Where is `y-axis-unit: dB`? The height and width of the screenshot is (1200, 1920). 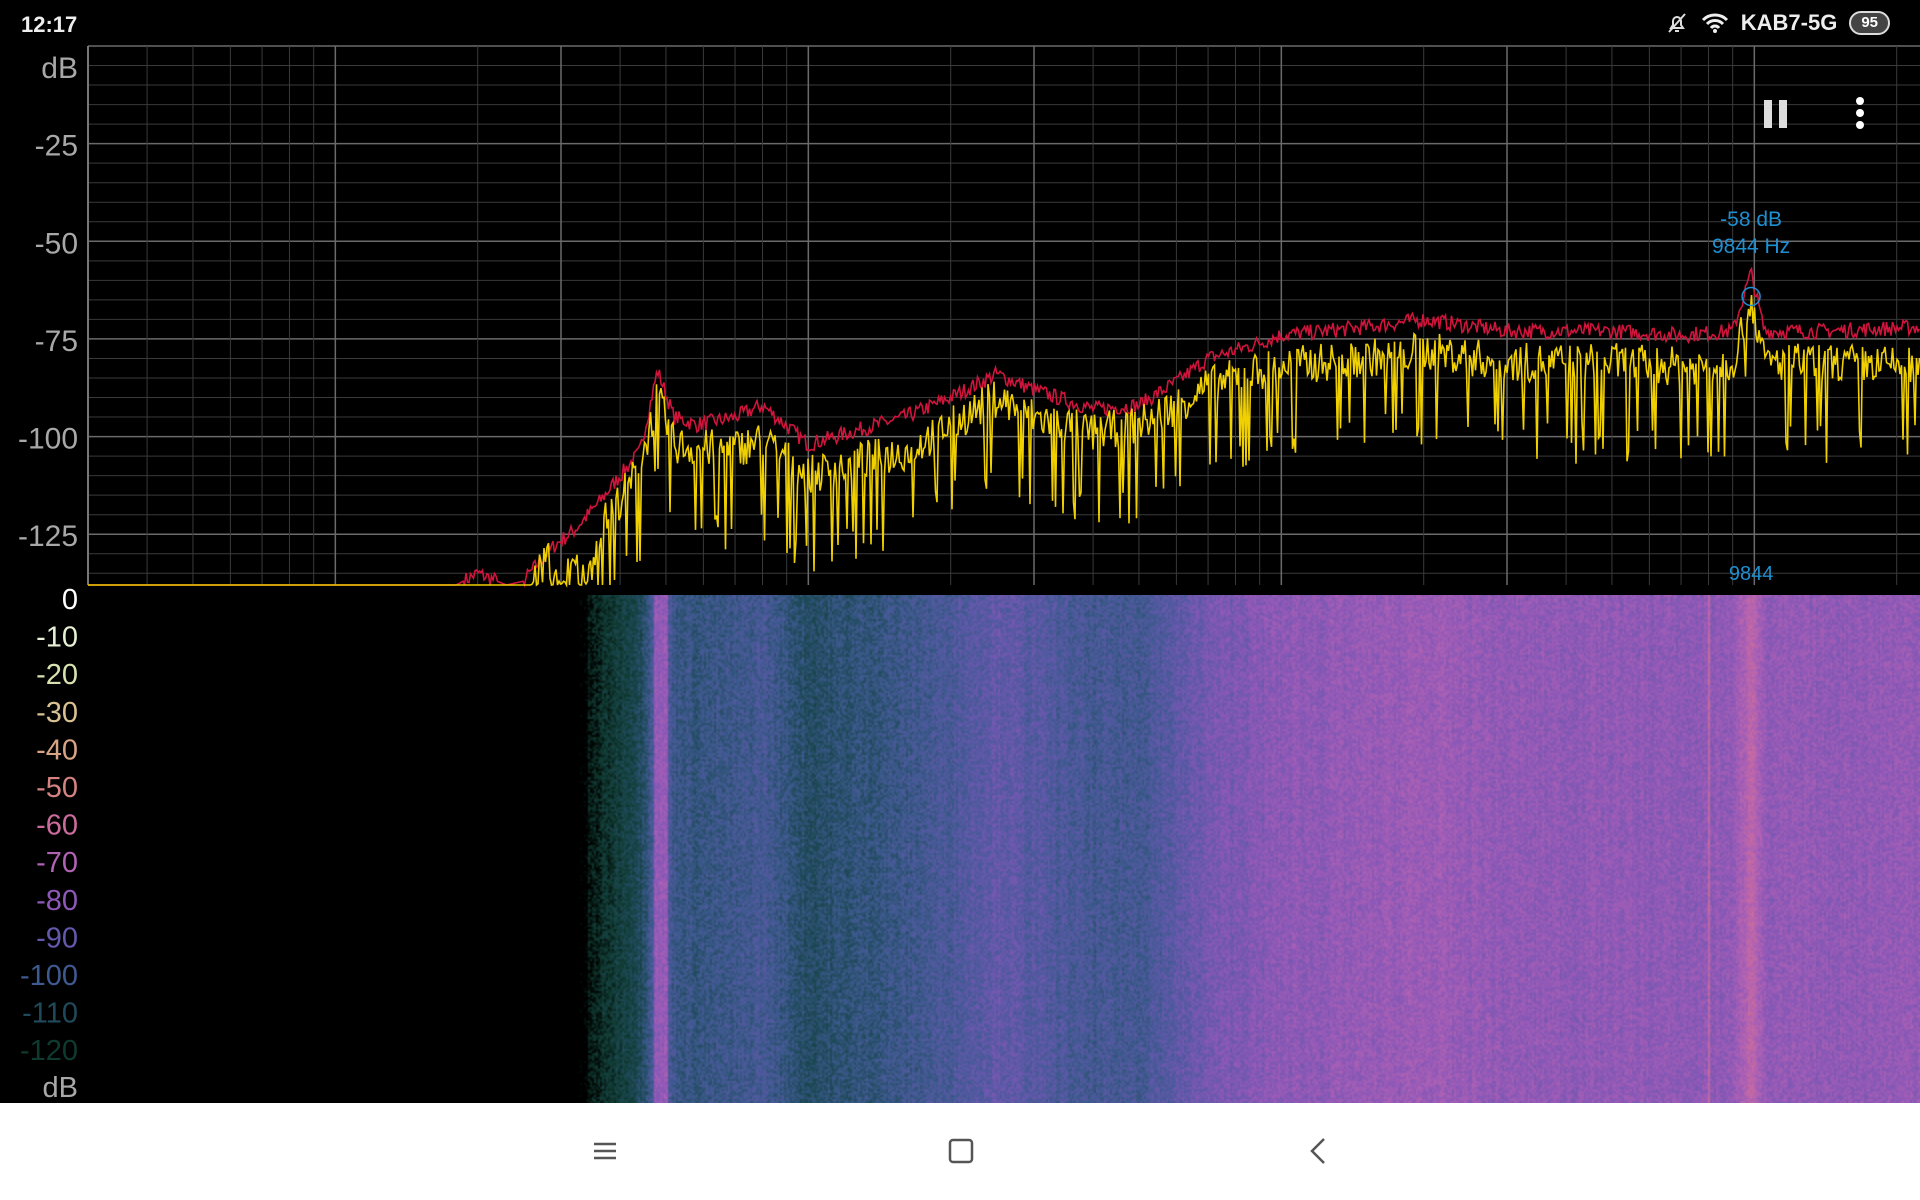 y-axis-unit: dB is located at coordinates (59, 68).